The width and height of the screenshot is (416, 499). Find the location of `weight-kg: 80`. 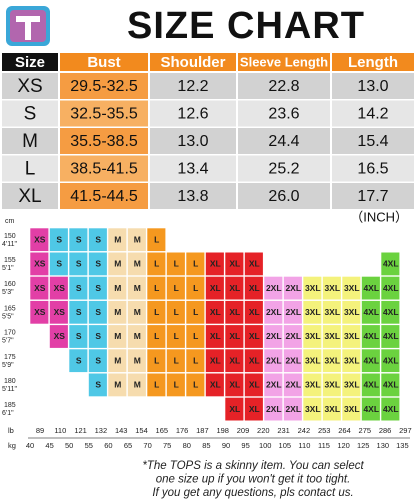

weight-kg: 80 is located at coordinates (187, 445).